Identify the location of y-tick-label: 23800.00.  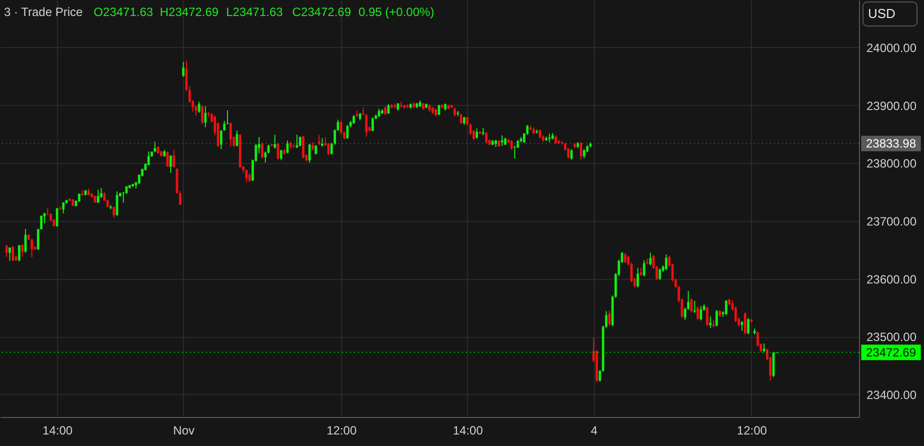
(891, 163).